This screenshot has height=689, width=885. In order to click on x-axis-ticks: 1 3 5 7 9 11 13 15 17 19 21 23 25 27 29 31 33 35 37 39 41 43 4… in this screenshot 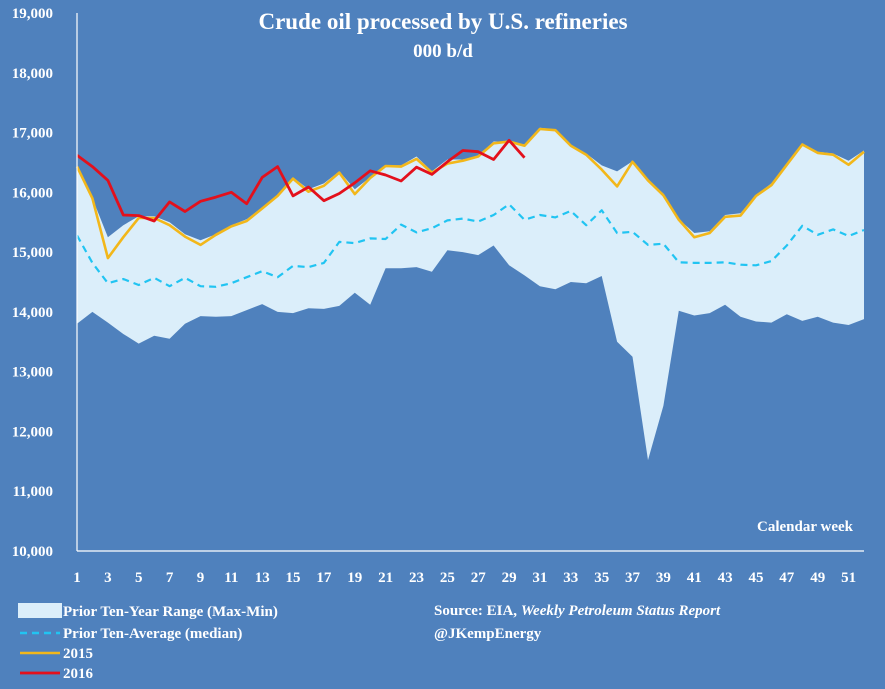, I will do `click(464, 578)`.